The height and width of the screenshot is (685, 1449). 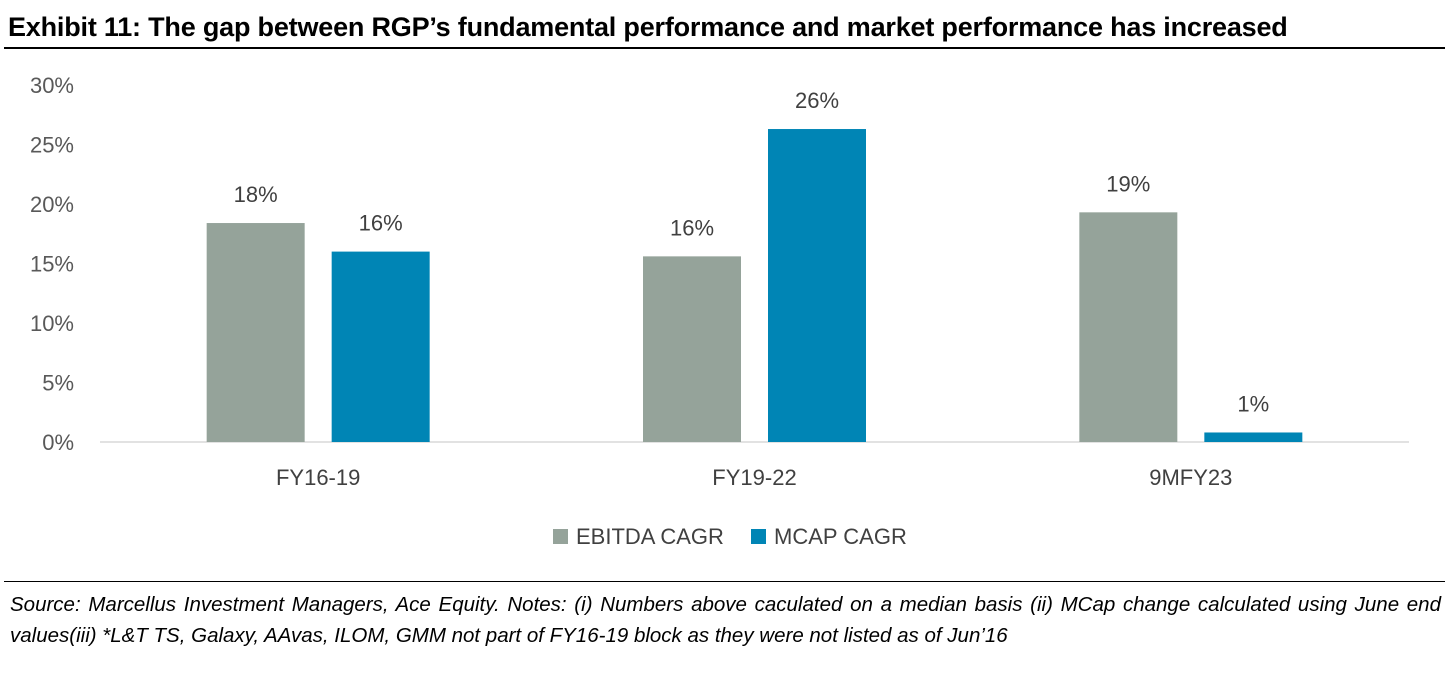 What do you see at coordinates (1190, 477) in the screenshot?
I see `x-tick-label: 9MFY23` at bounding box center [1190, 477].